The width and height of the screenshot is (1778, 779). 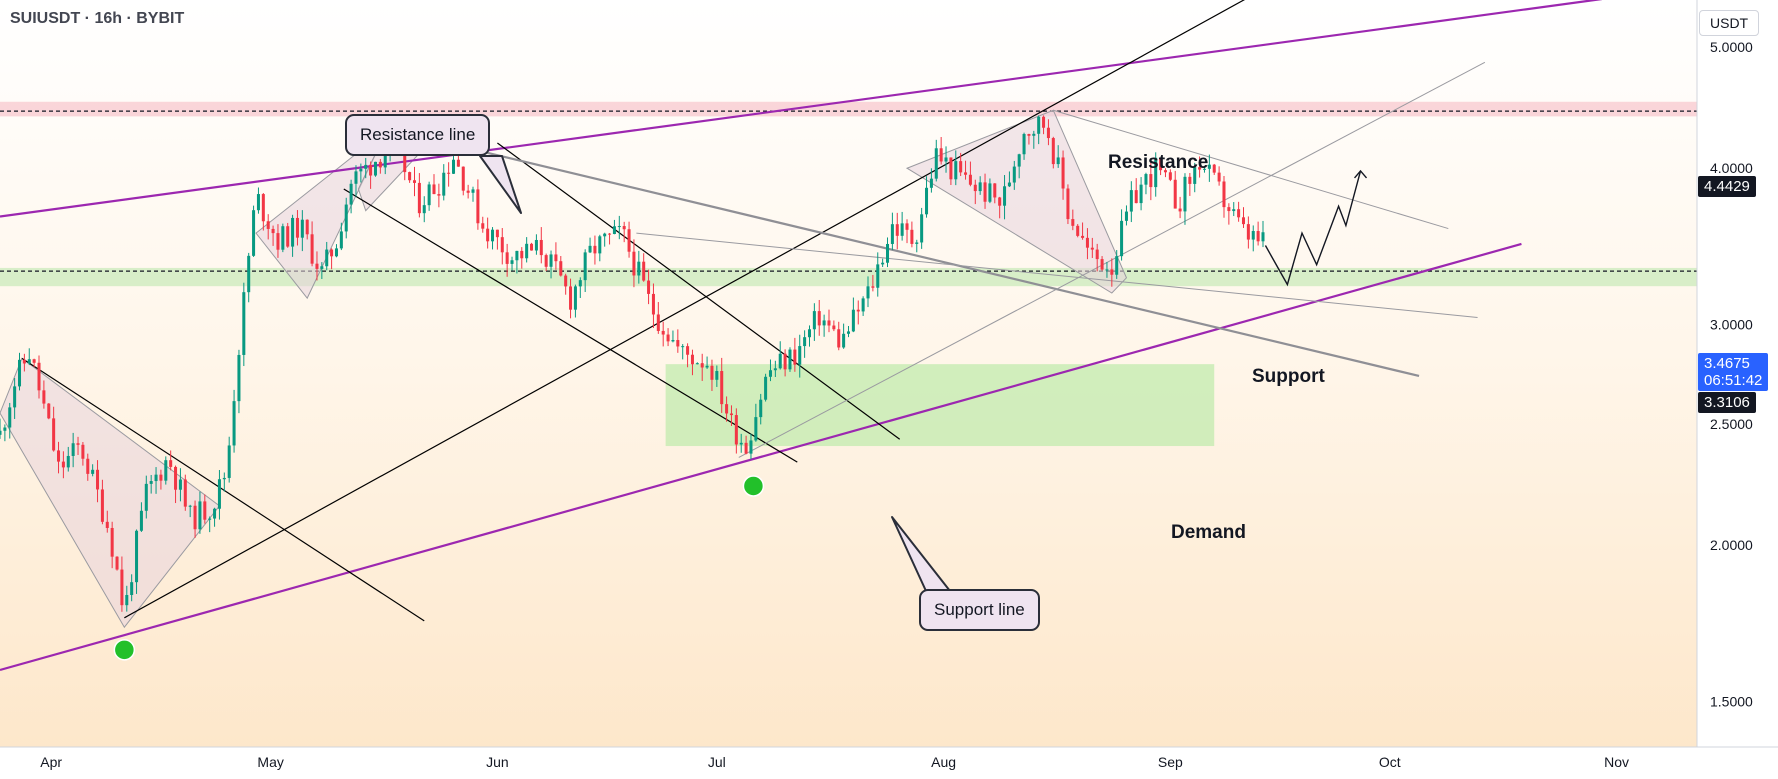 I want to click on support-line-callout: Support line, so click(x=979, y=610).